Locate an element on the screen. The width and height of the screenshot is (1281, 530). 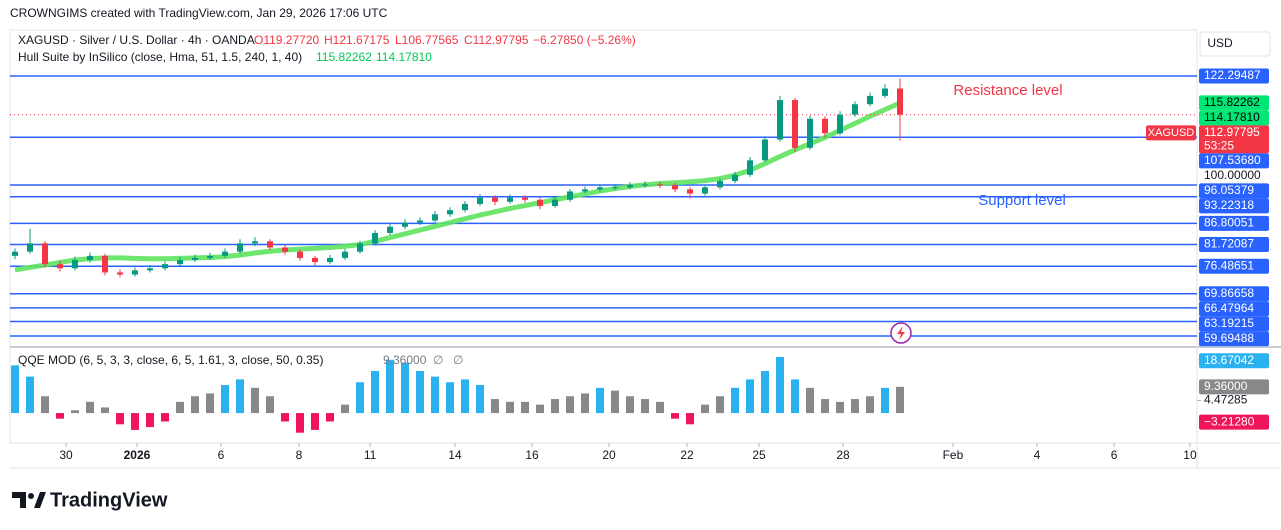
qqe-label: −3.21280 is located at coordinates (1229, 421).